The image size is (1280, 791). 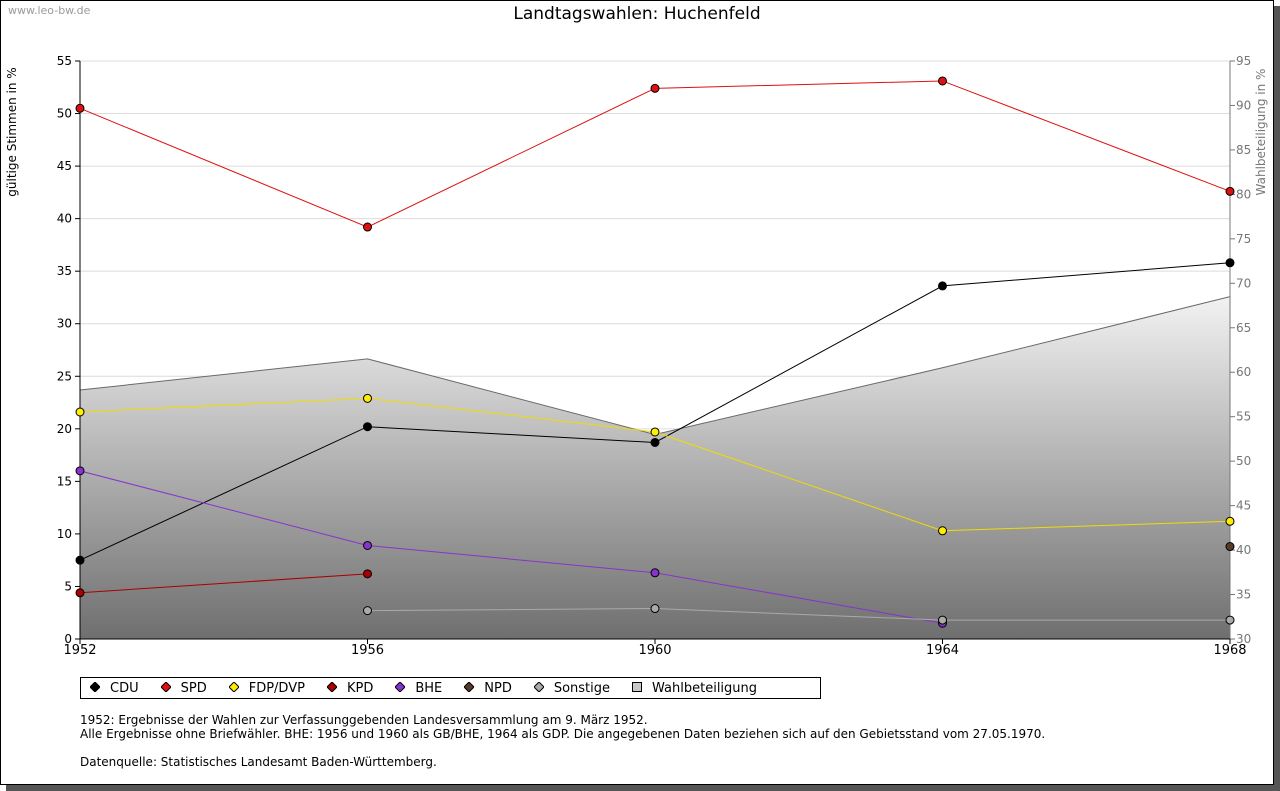 What do you see at coordinates (511, 547) in the screenshot?
I see `series-line-bhe` at bounding box center [511, 547].